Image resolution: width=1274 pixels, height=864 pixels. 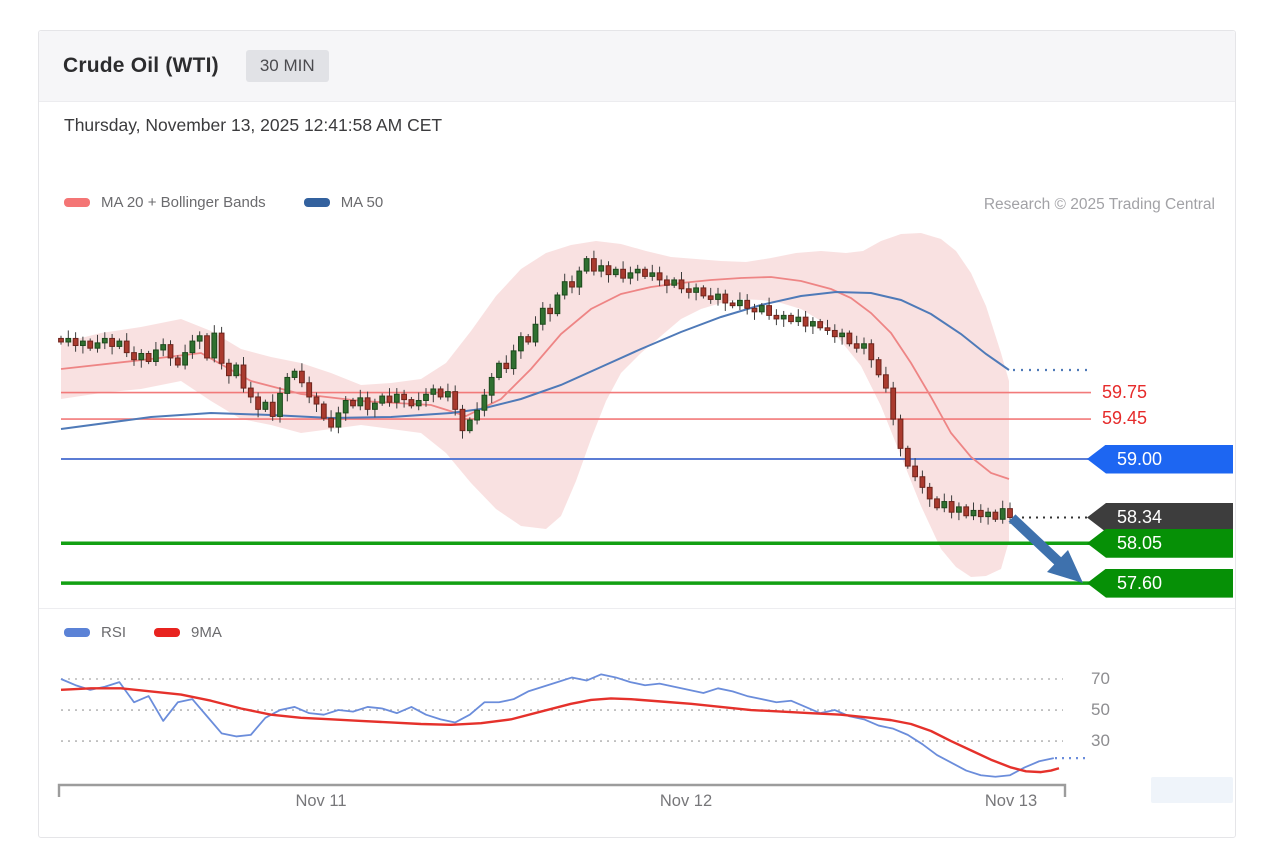 I want to click on rsi-line, so click(x=557, y=725).